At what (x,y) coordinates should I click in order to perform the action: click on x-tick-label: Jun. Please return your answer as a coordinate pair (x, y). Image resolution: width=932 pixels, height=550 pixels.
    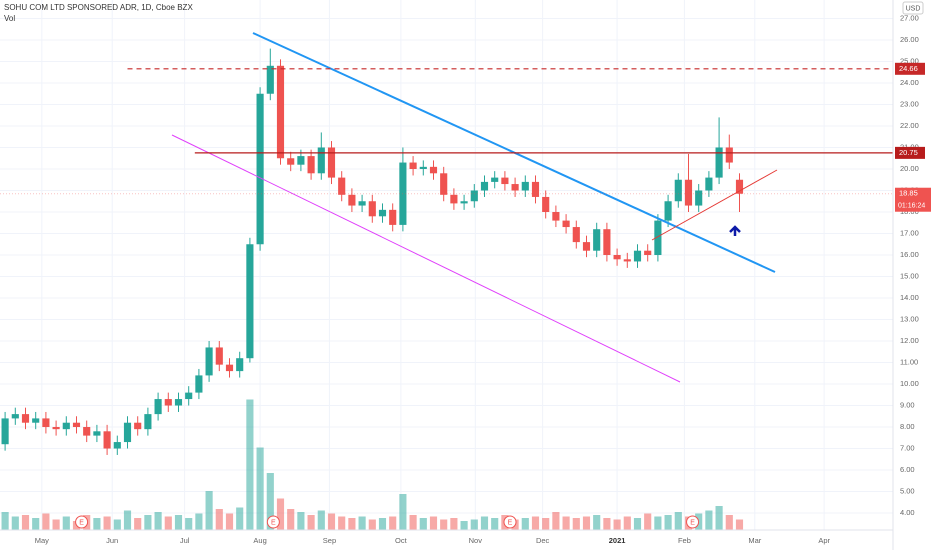
    Looking at the image, I should click on (112, 540).